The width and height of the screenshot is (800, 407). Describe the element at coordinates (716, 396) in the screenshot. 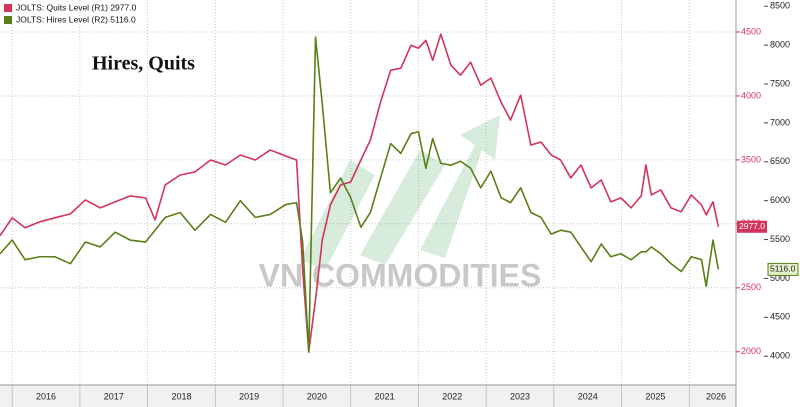

I see `x-tick-label: 2026` at that location.